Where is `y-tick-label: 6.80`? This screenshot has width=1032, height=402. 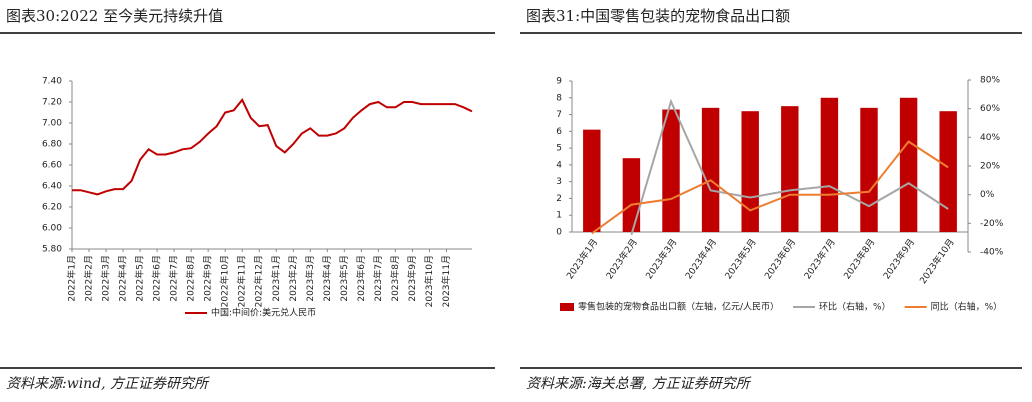 y-tick-label: 6.80 is located at coordinates (52, 145).